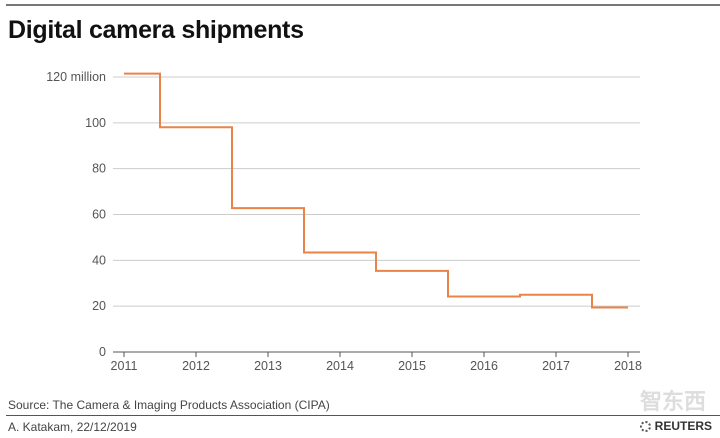 The width and height of the screenshot is (720, 438). What do you see at coordinates (268, 366) in the screenshot?
I see `x-tick-label: 2013` at bounding box center [268, 366].